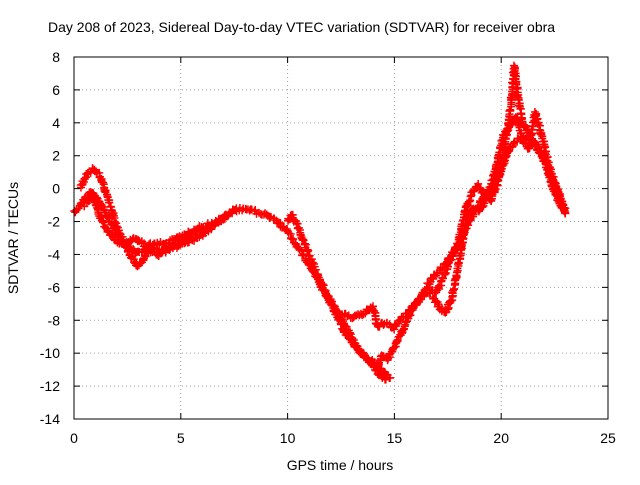 This screenshot has width=640, height=485. What do you see at coordinates (56, 57) in the screenshot?
I see `y-tick-label: 8` at bounding box center [56, 57].